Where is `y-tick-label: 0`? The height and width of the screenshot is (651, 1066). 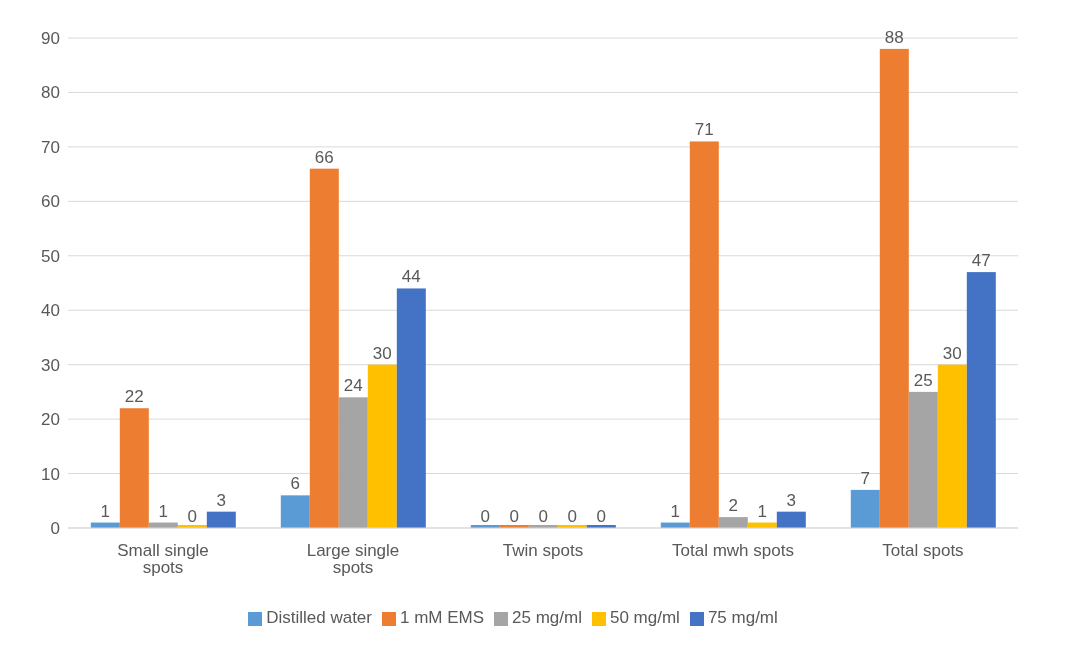
y-tick-label: 0 is located at coordinates (55, 529).